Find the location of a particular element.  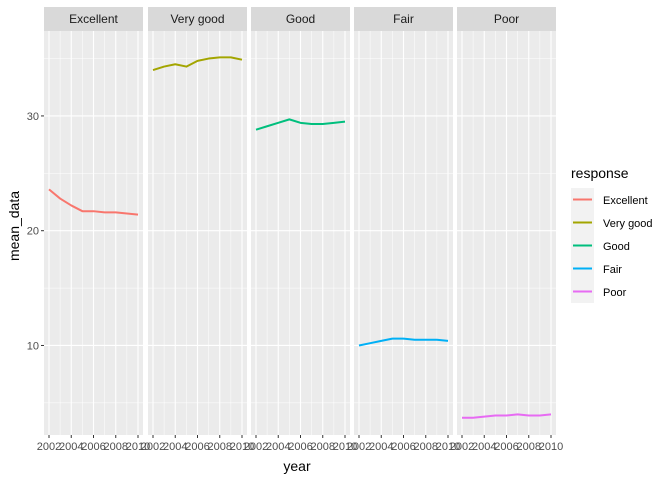

legend-title: response is located at coordinates (600, 173).